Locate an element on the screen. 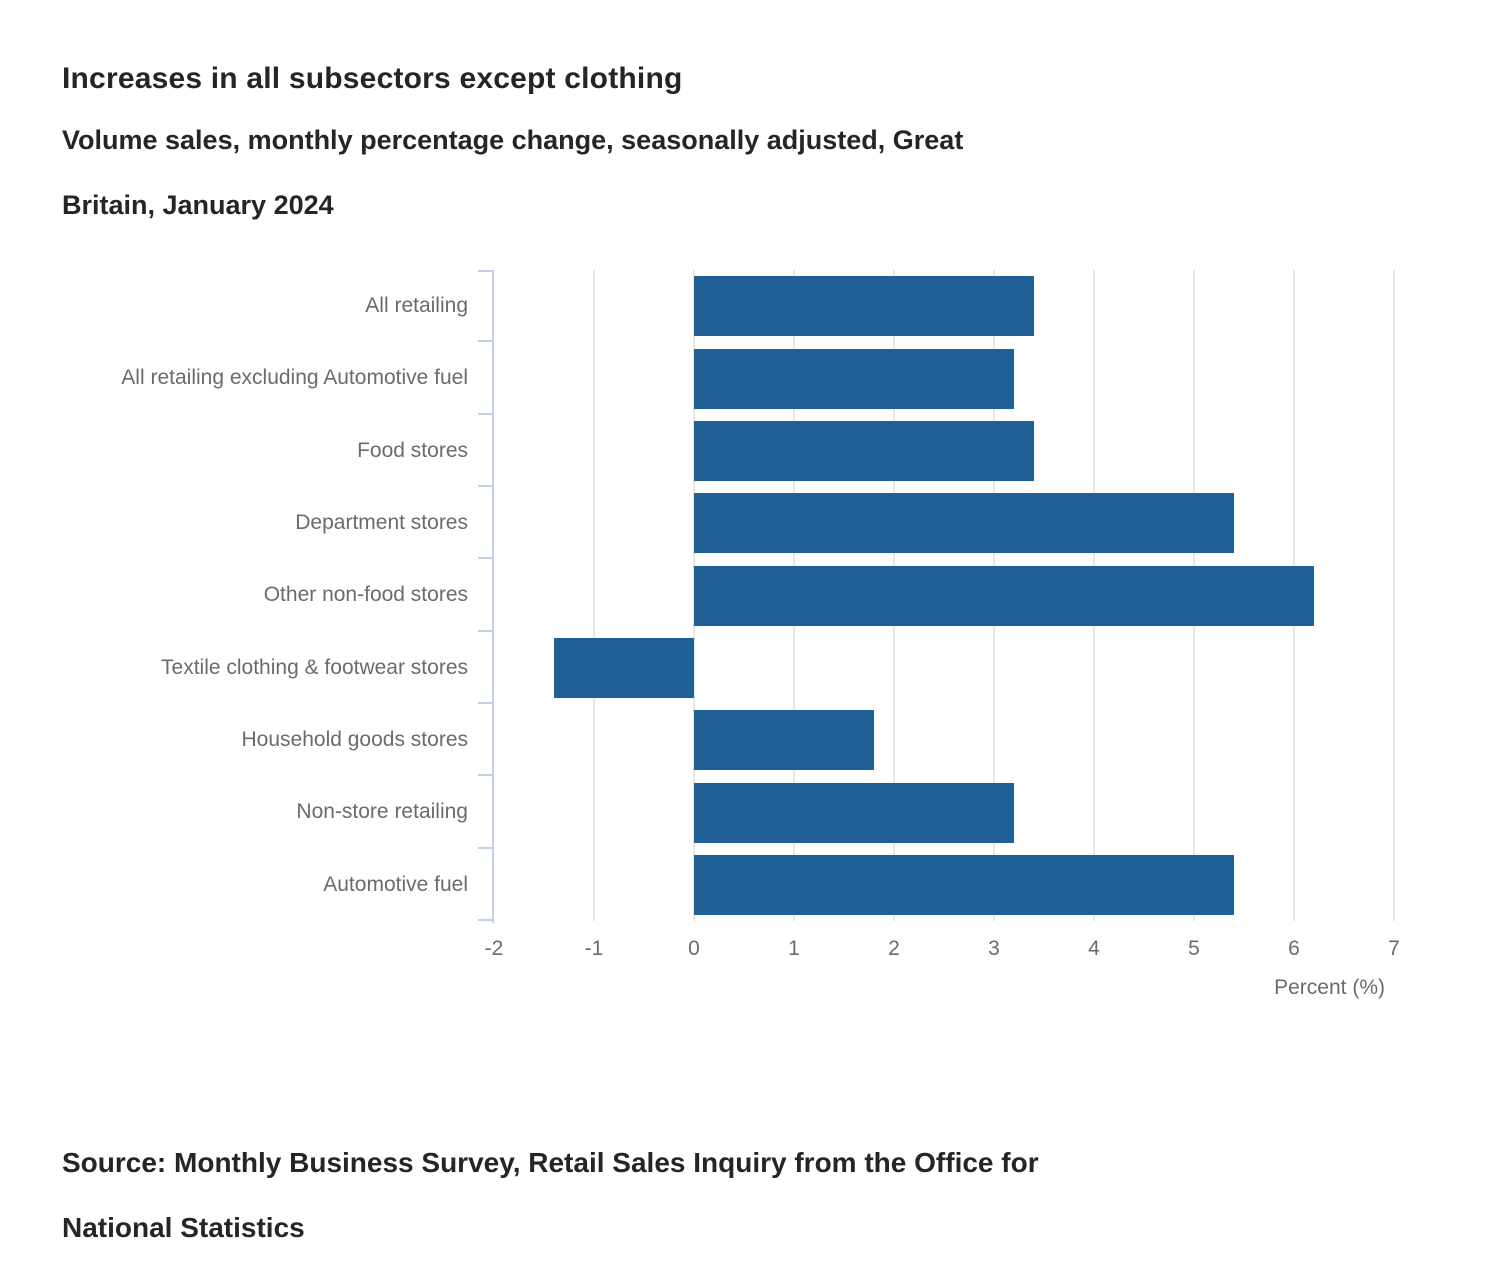  bar-non-store-retailing is located at coordinates (854, 812).